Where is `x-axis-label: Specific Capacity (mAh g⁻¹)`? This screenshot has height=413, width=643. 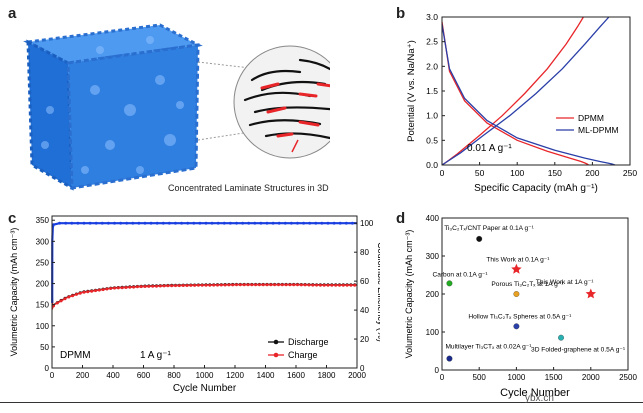
x-axis-label: Specific Capacity (mAh g⁻¹) is located at coordinates (536, 188).